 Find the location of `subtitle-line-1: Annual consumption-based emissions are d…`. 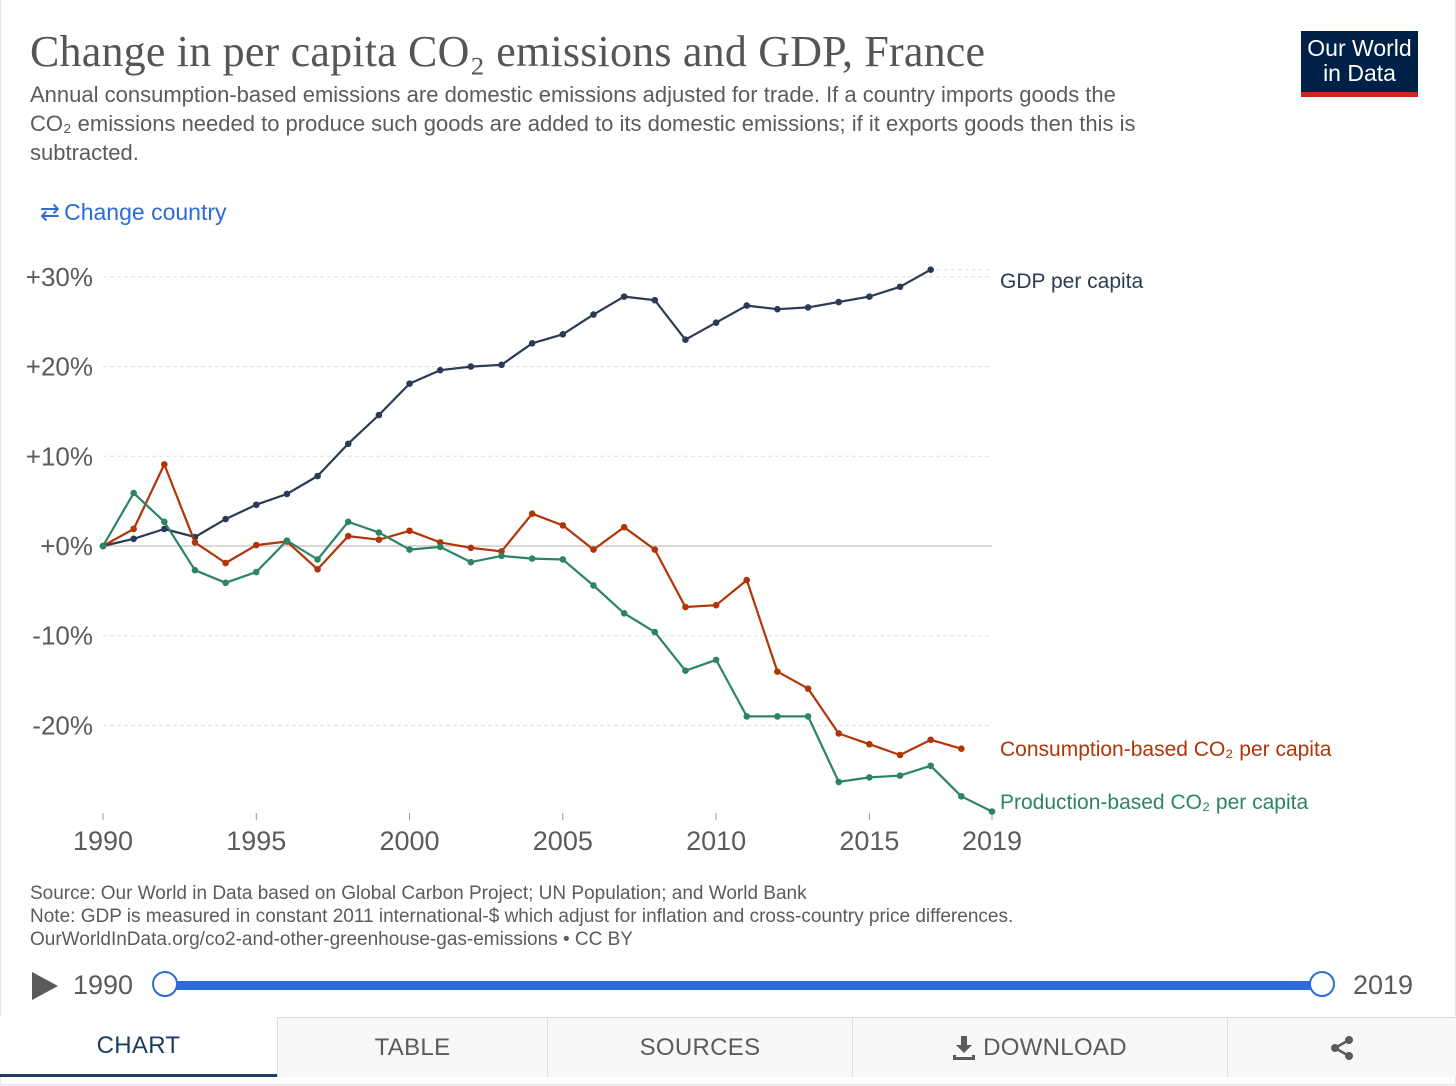

subtitle-line-1: Annual consumption-based emissions are d… is located at coordinates (573, 94).